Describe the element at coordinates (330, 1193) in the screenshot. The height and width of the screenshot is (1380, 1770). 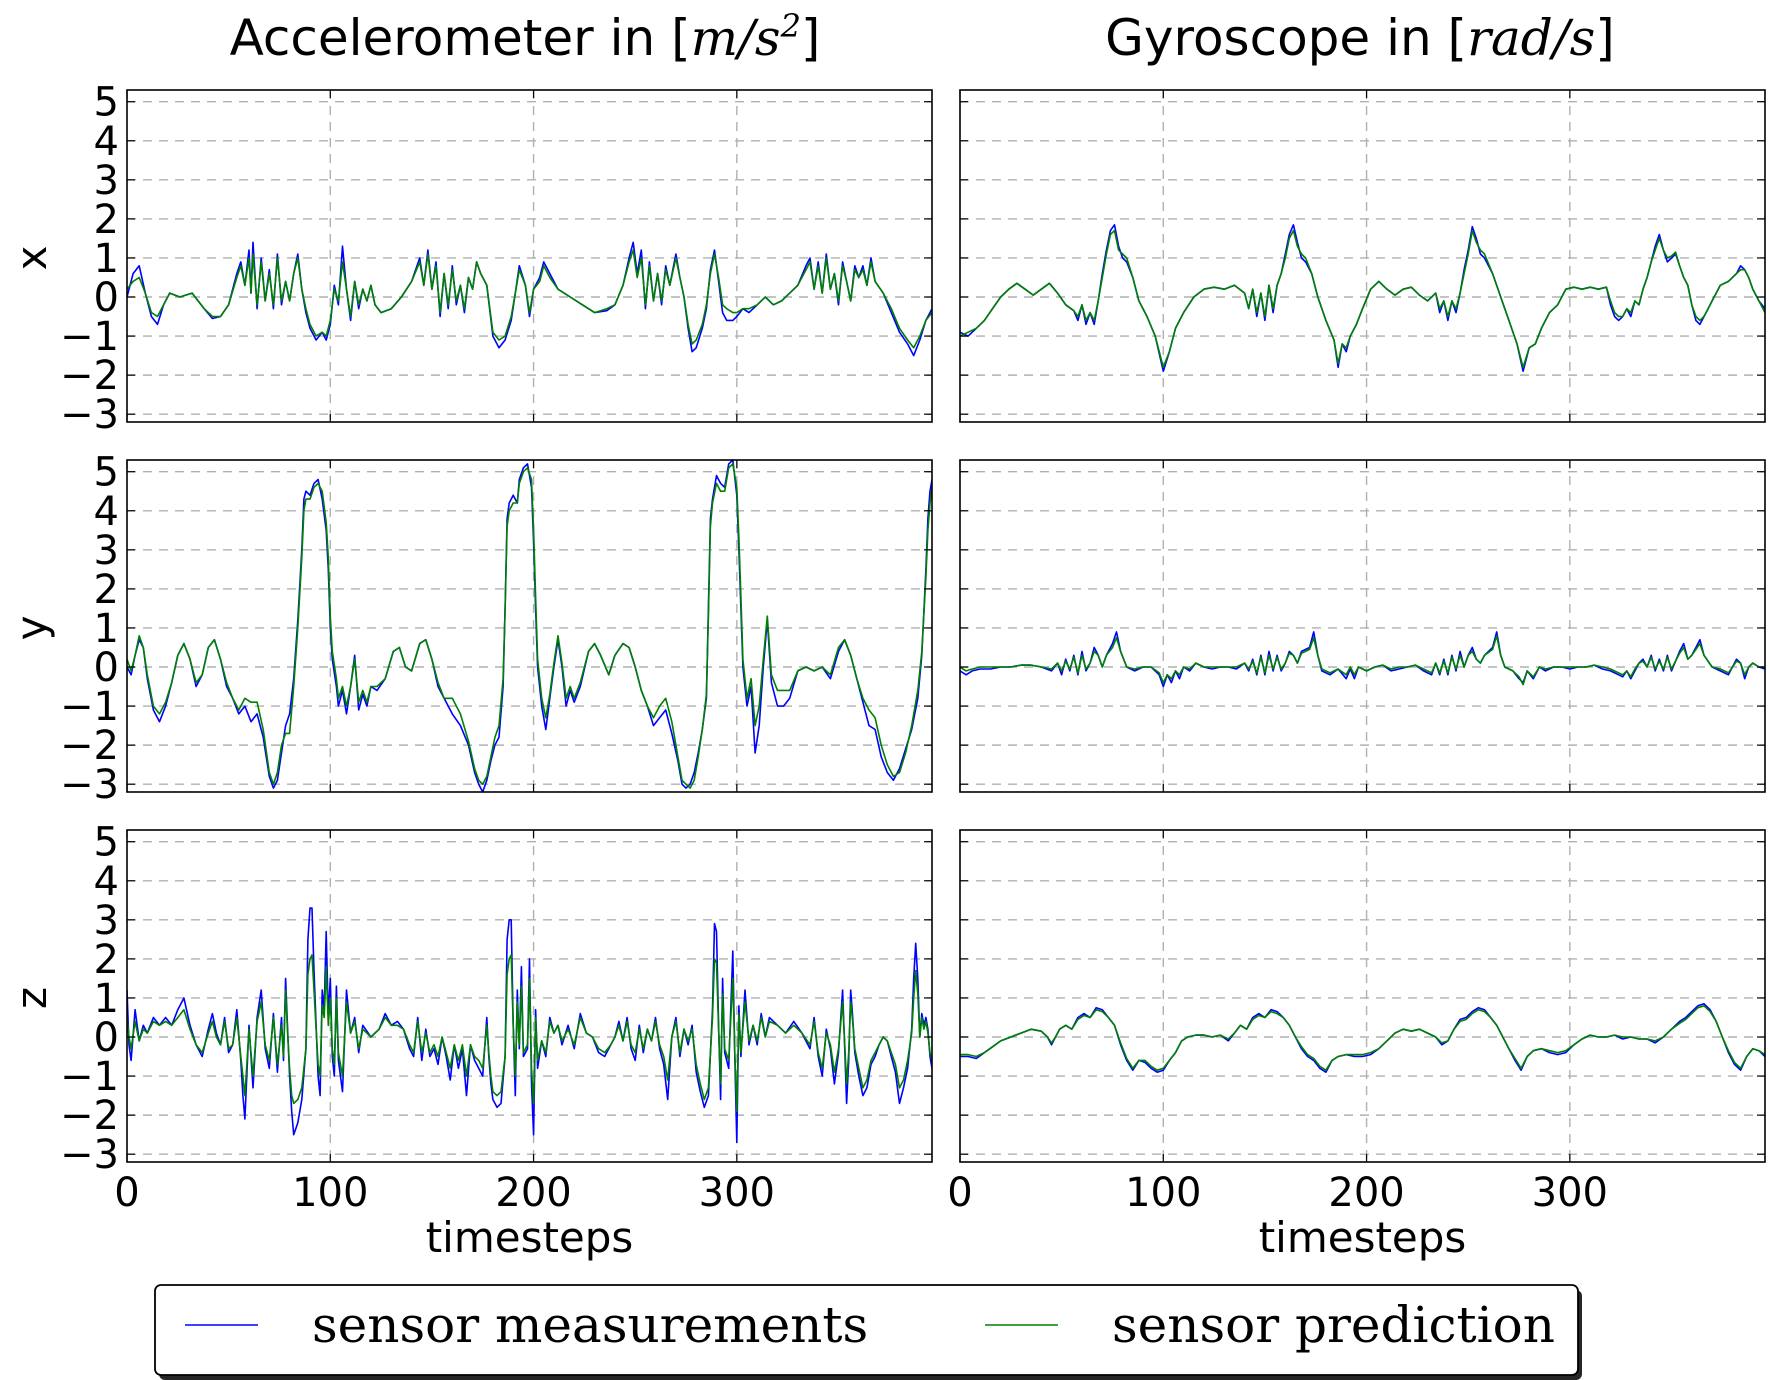
I see `x-tick-label-accelerometer-z-100: 100` at that location.